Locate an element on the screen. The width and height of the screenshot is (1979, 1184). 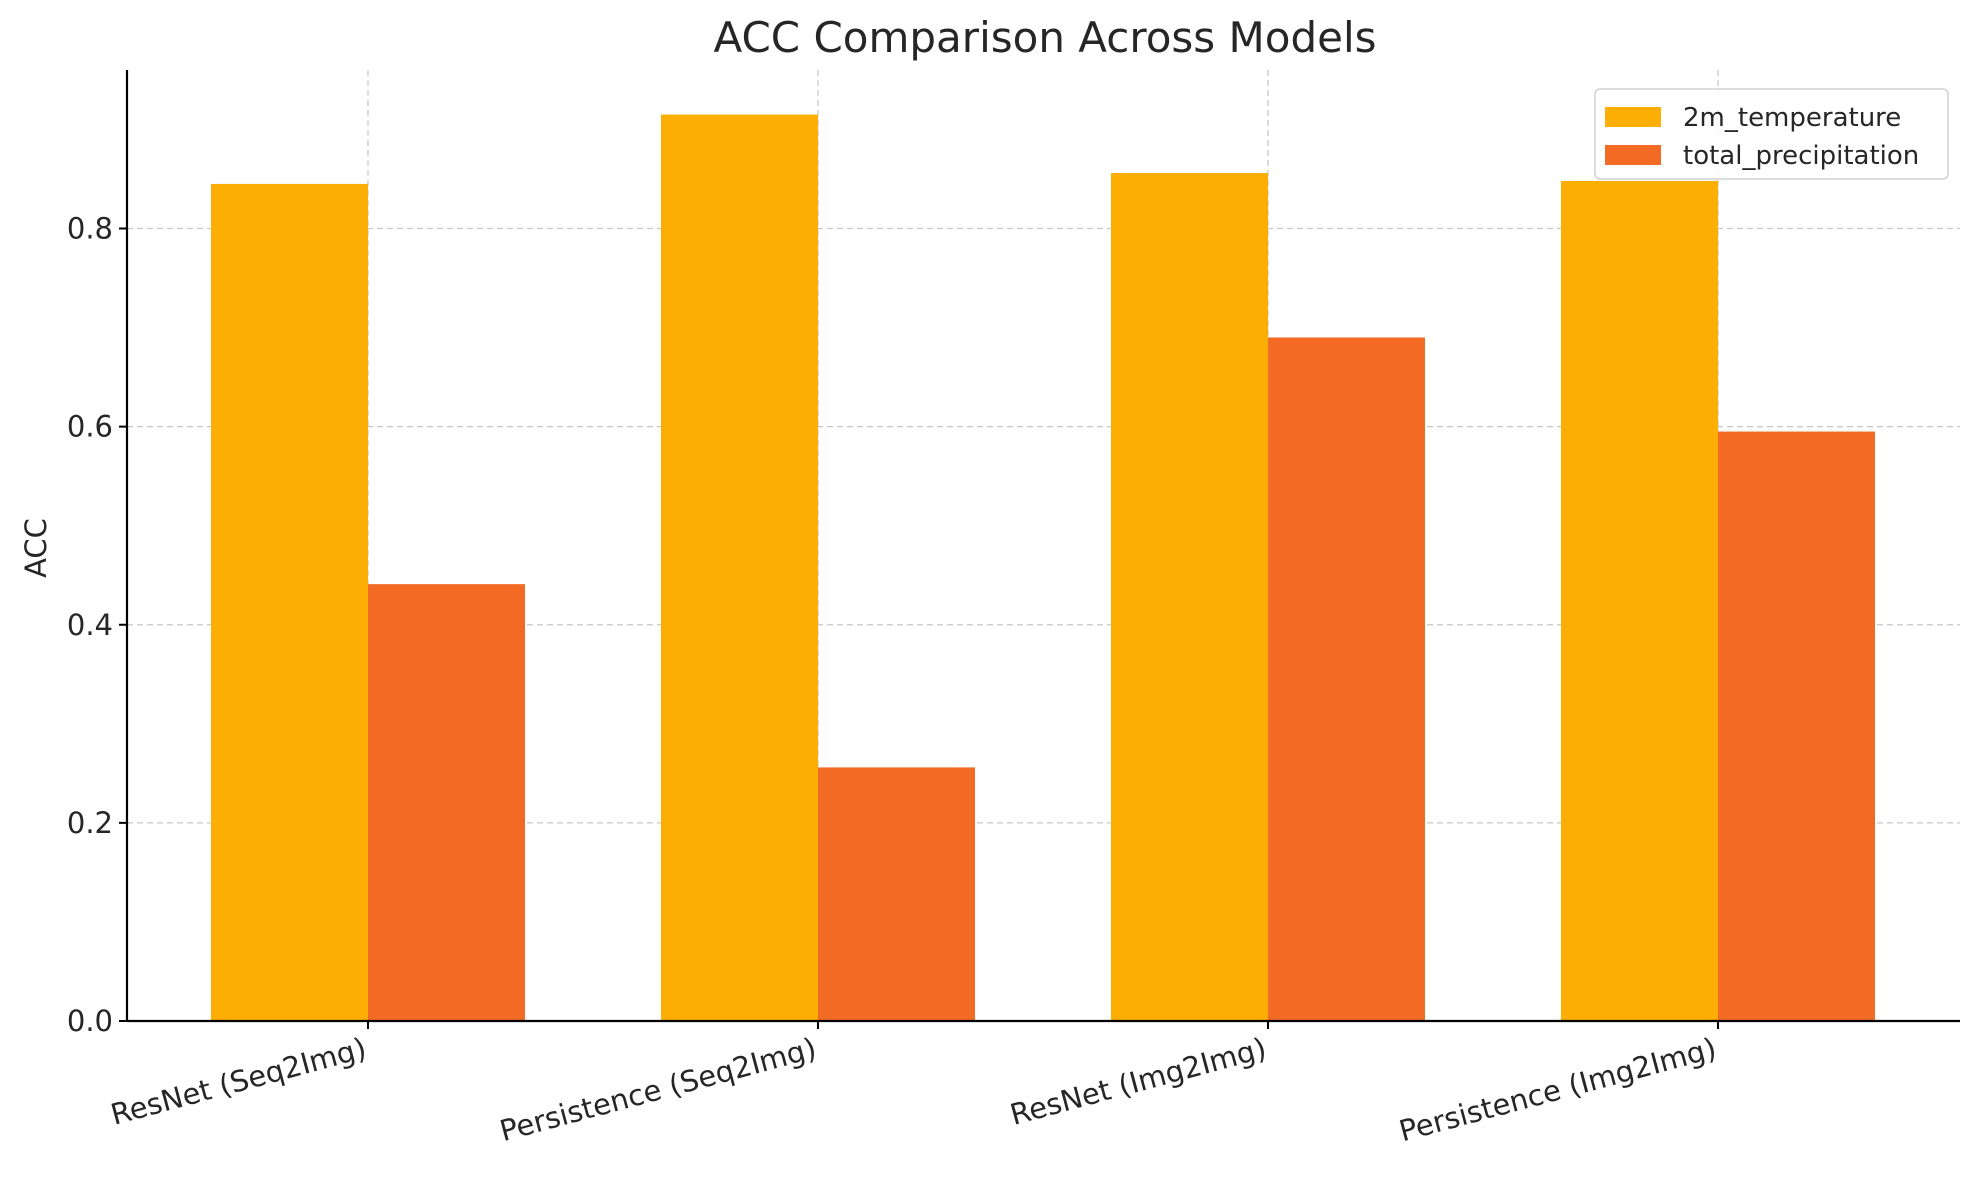
legend-label: 2m_temperature is located at coordinates (1792, 118).